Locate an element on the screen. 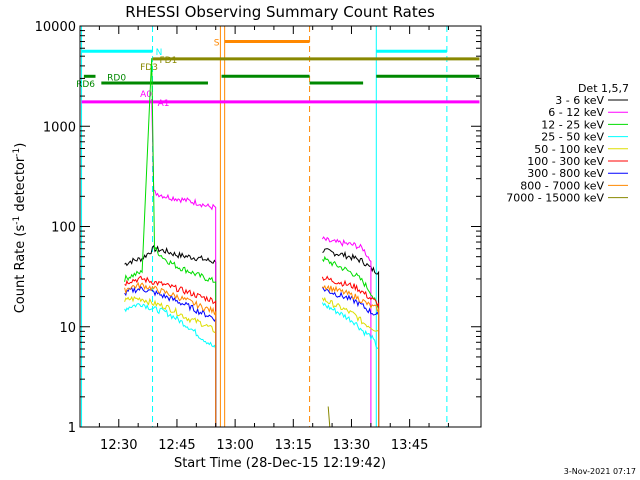  flag-a0-label: A0 is located at coordinates (146, 95).